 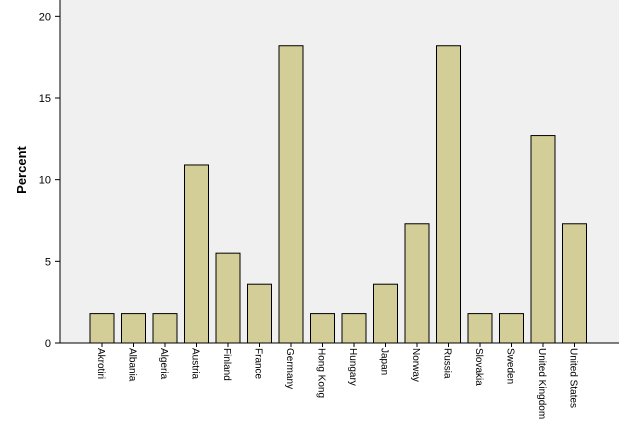 What do you see at coordinates (478, 367) in the screenshot?
I see `x-tick-label: Slovakia` at bounding box center [478, 367].